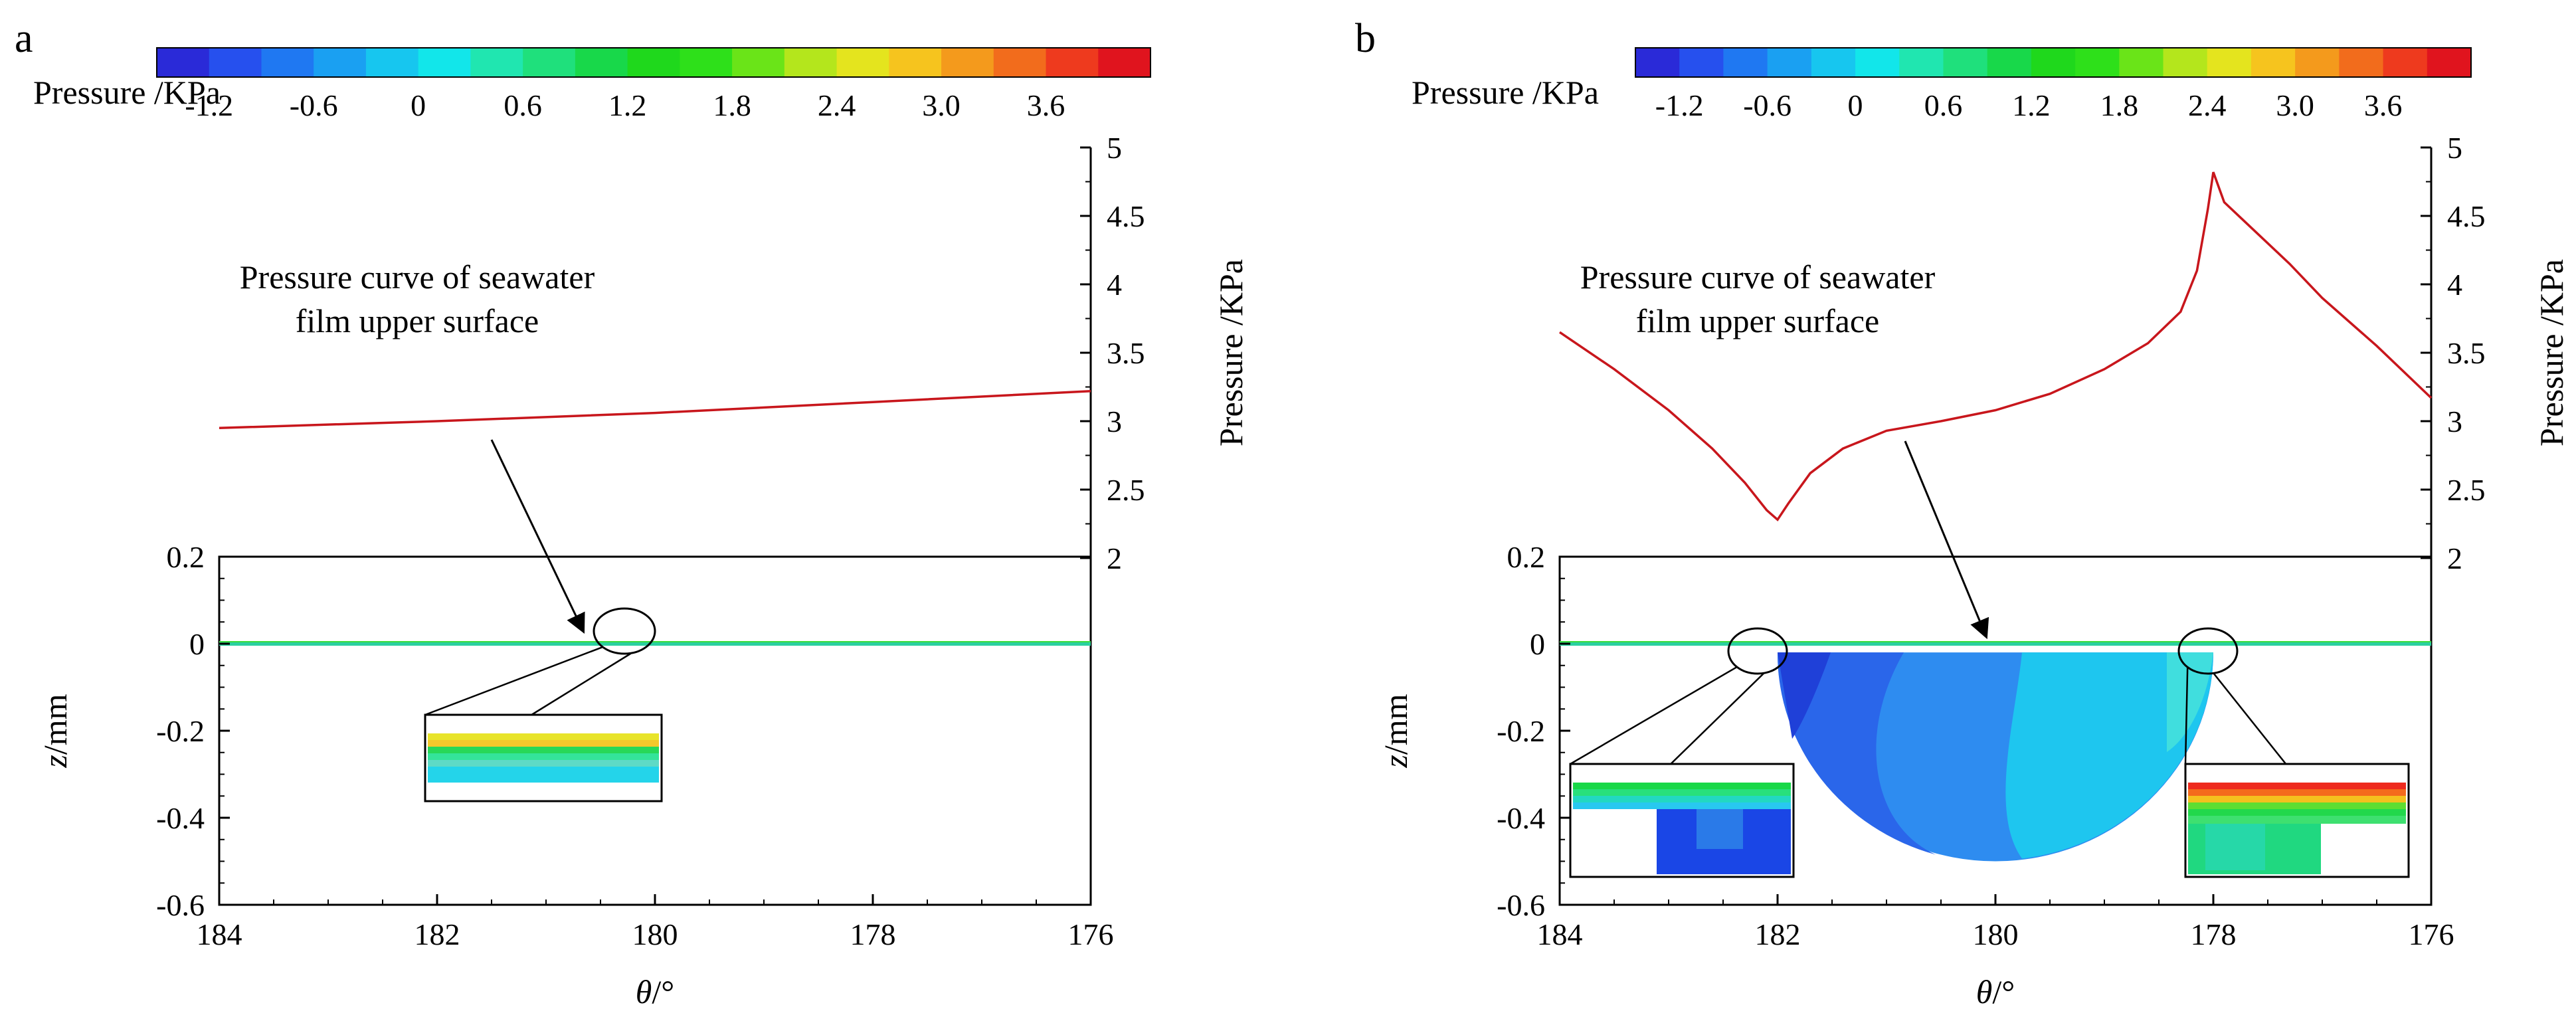 Image resolution: width=2576 pixels, height=1033 pixels. I want to click on theta-tick-label: 182, so click(1778, 934).